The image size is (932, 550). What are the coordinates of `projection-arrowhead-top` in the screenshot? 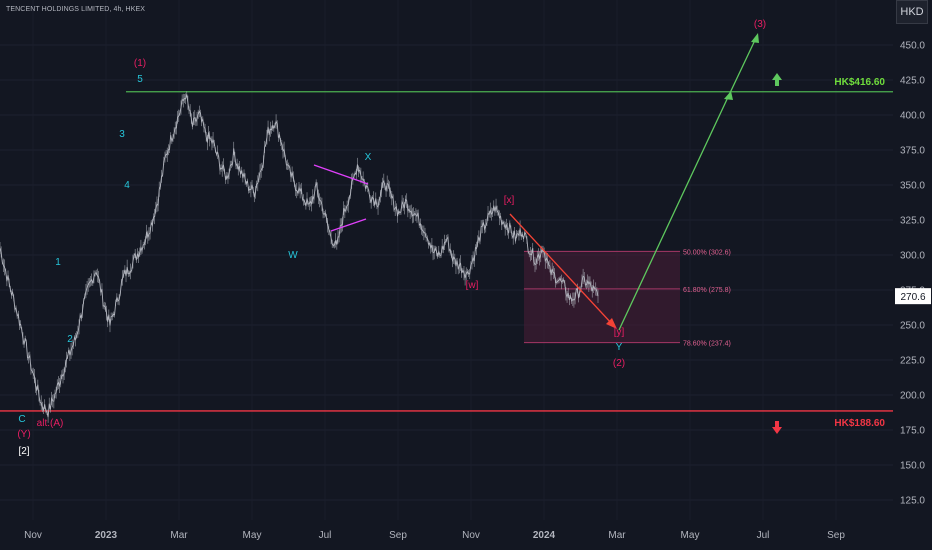 It's located at (755, 38).